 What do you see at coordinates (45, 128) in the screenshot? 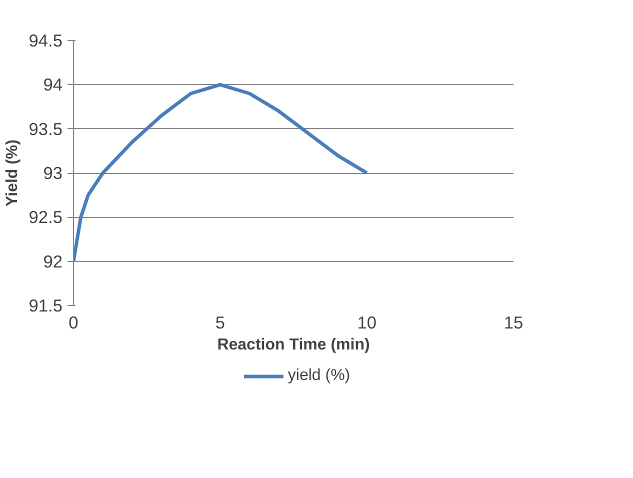
I see `y-tick-label: 93.5` at bounding box center [45, 128].